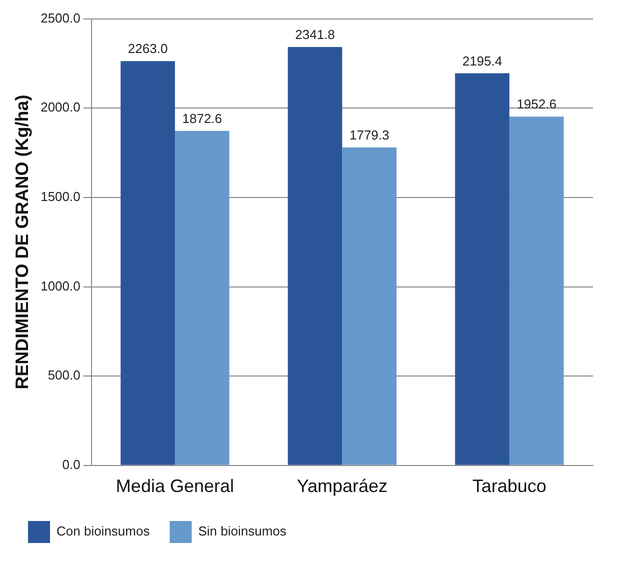 This screenshot has height=563, width=621. Describe the element at coordinates (148, 48) in the screenshot. I see `data-label: 2263.0` at that location.